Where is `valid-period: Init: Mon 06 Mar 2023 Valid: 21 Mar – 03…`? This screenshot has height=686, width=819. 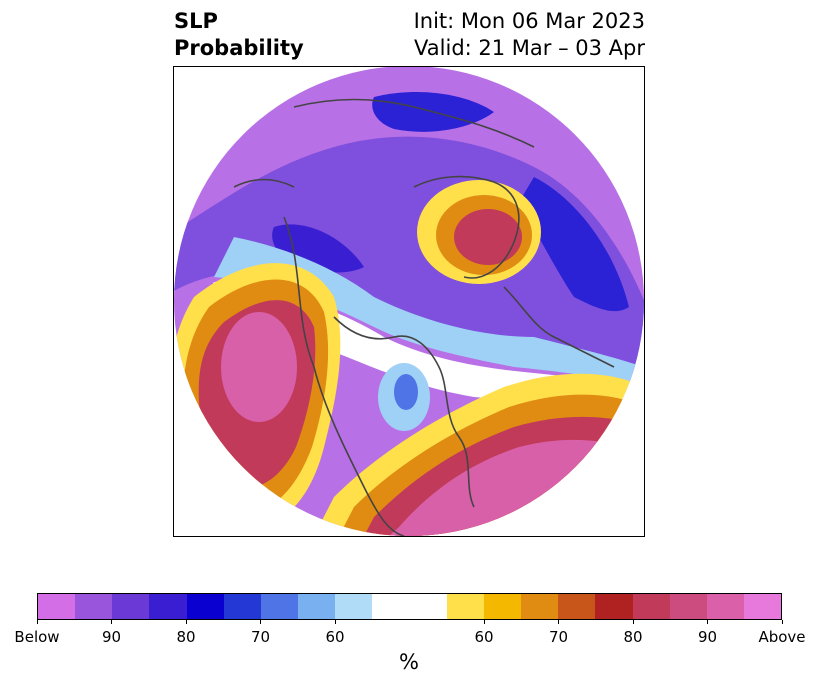 valid-period: Init: Mon 06 Mar 2023 Valid: 21 Mar – 03… is located at coordinates (529, 35).